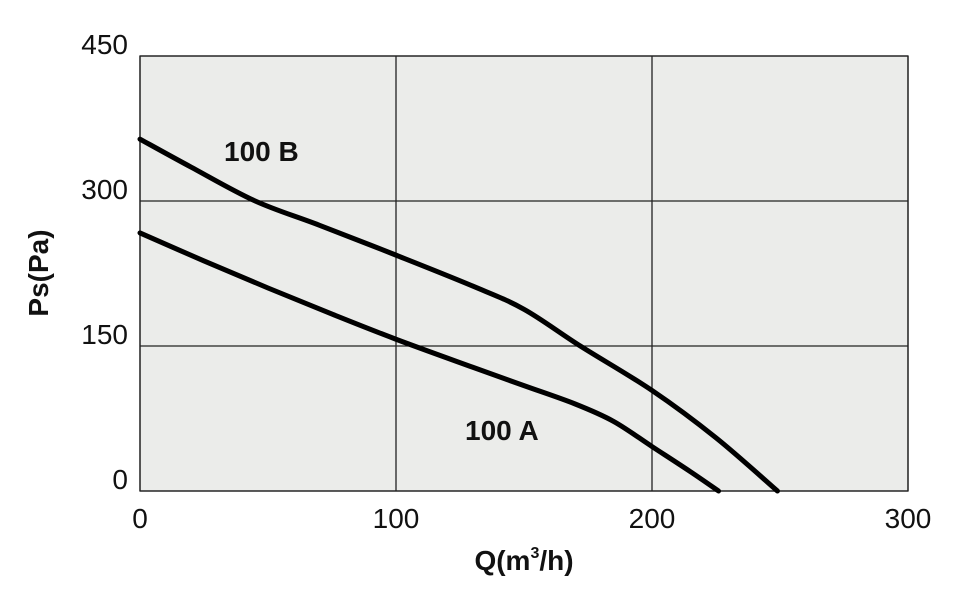 Image resolution: width=960 pixels, height=604 pixels. What do you see at coordinates (104, 334) in the screenshot?
I see `y-tick-label: 150` at bounding box center [104, 334].